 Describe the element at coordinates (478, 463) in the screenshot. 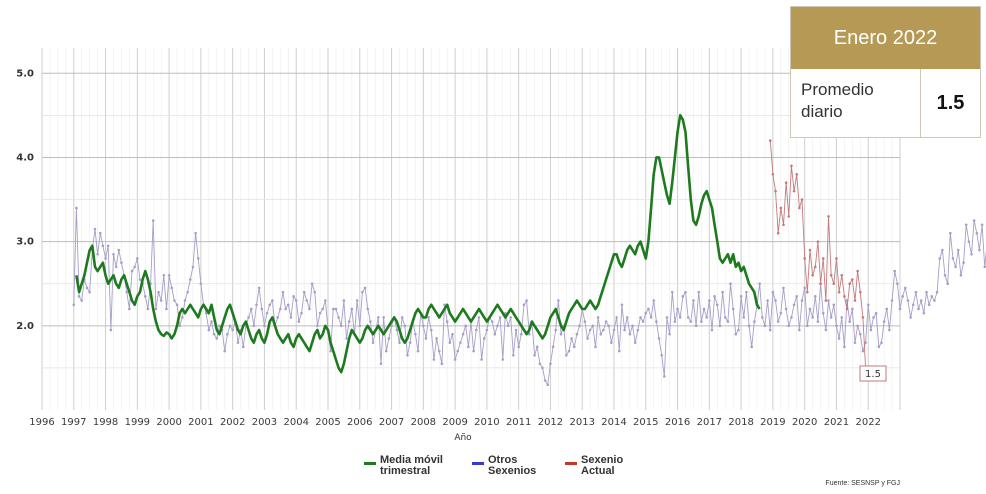

I see `legend-swatch-otros` at that location.